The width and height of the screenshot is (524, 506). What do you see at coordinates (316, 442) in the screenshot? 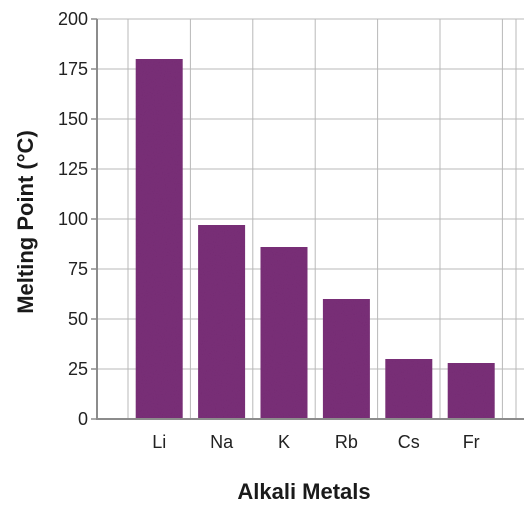
I see `x-tick-labels: Li Na K Rb Cs Fr` at bounding box center [316, 442].